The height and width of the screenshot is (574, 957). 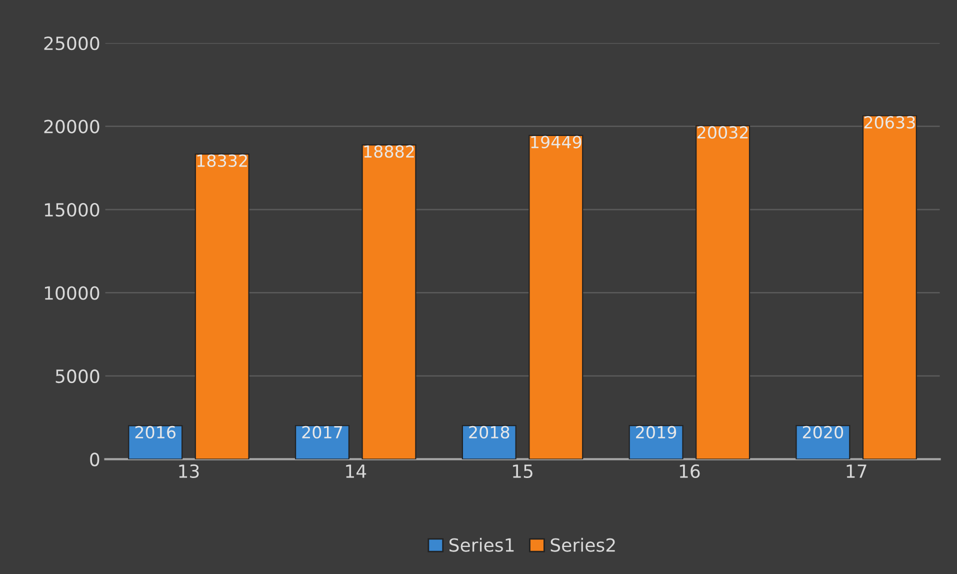 I want to click on y-tick-label: 25000, so click(x=72, y=43).